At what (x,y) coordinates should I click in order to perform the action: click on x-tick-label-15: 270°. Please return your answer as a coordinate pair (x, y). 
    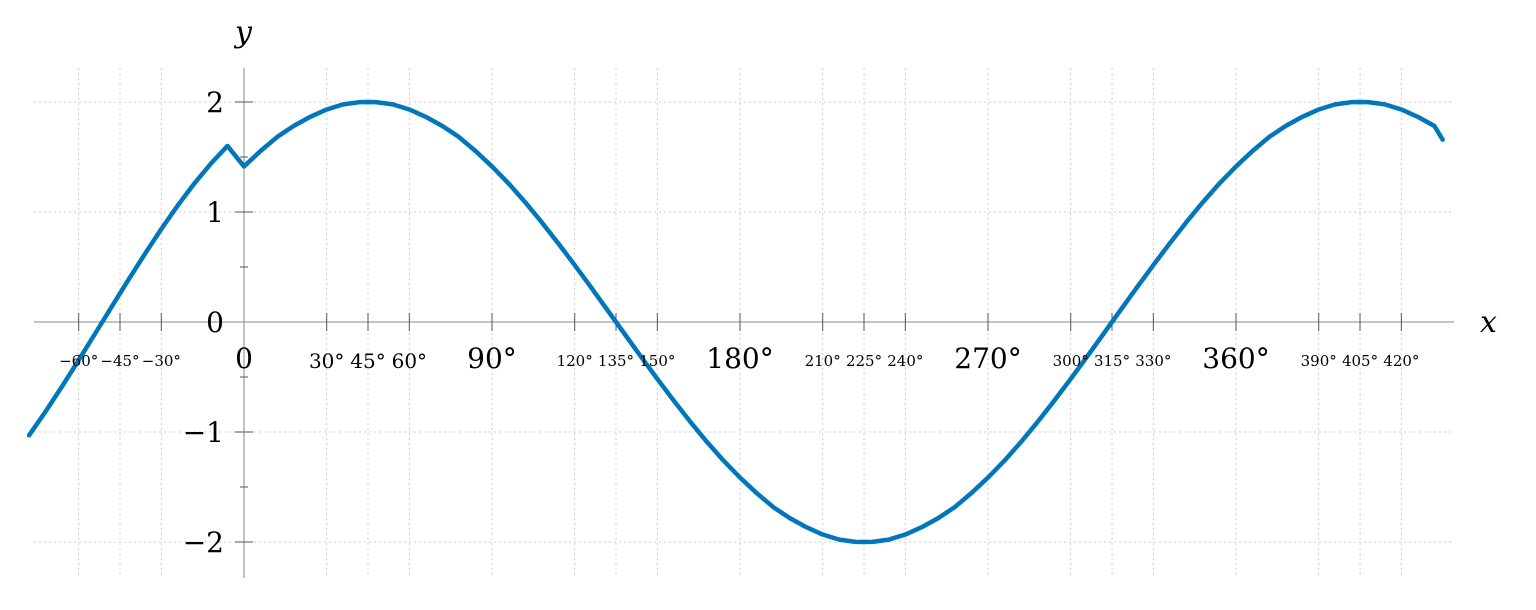
    Looking at the image, I should click on (987, 358).